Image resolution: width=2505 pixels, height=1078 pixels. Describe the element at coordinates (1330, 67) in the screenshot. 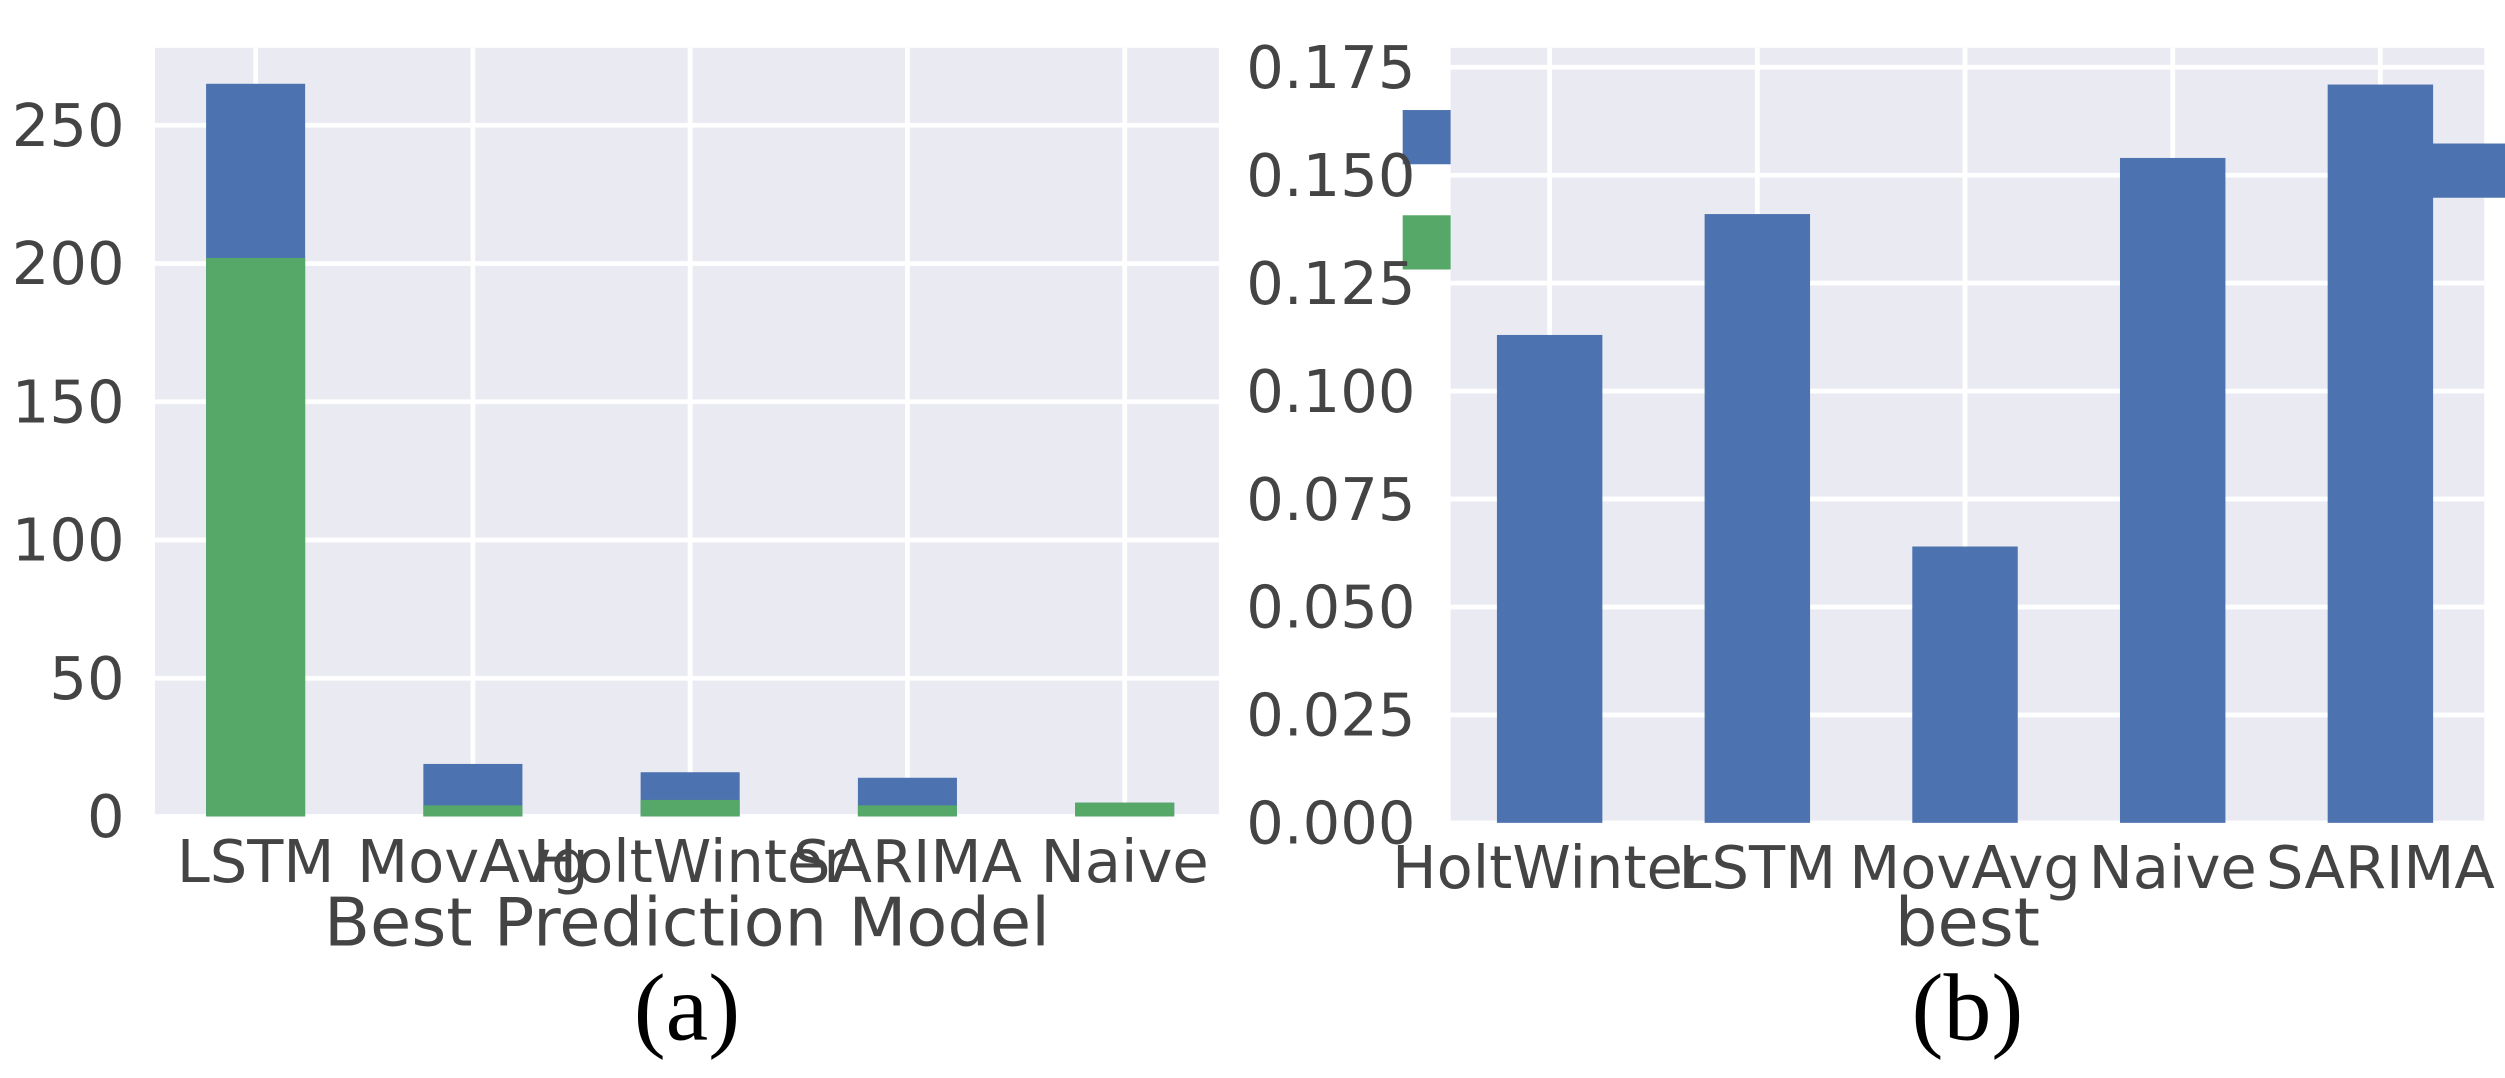

I see `y-tick-label: 0.175` at that location.